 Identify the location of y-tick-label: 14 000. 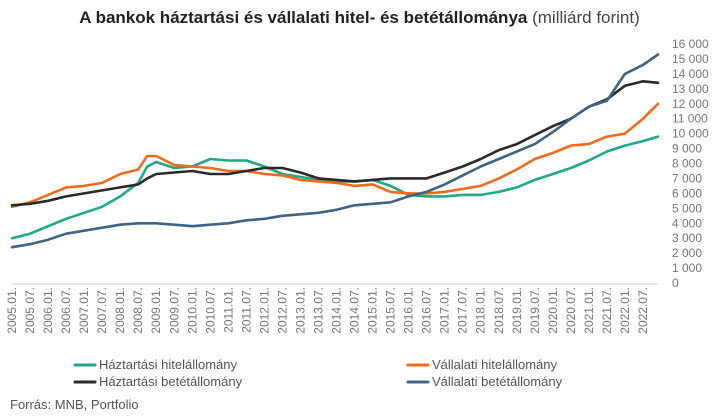
(690, 74).